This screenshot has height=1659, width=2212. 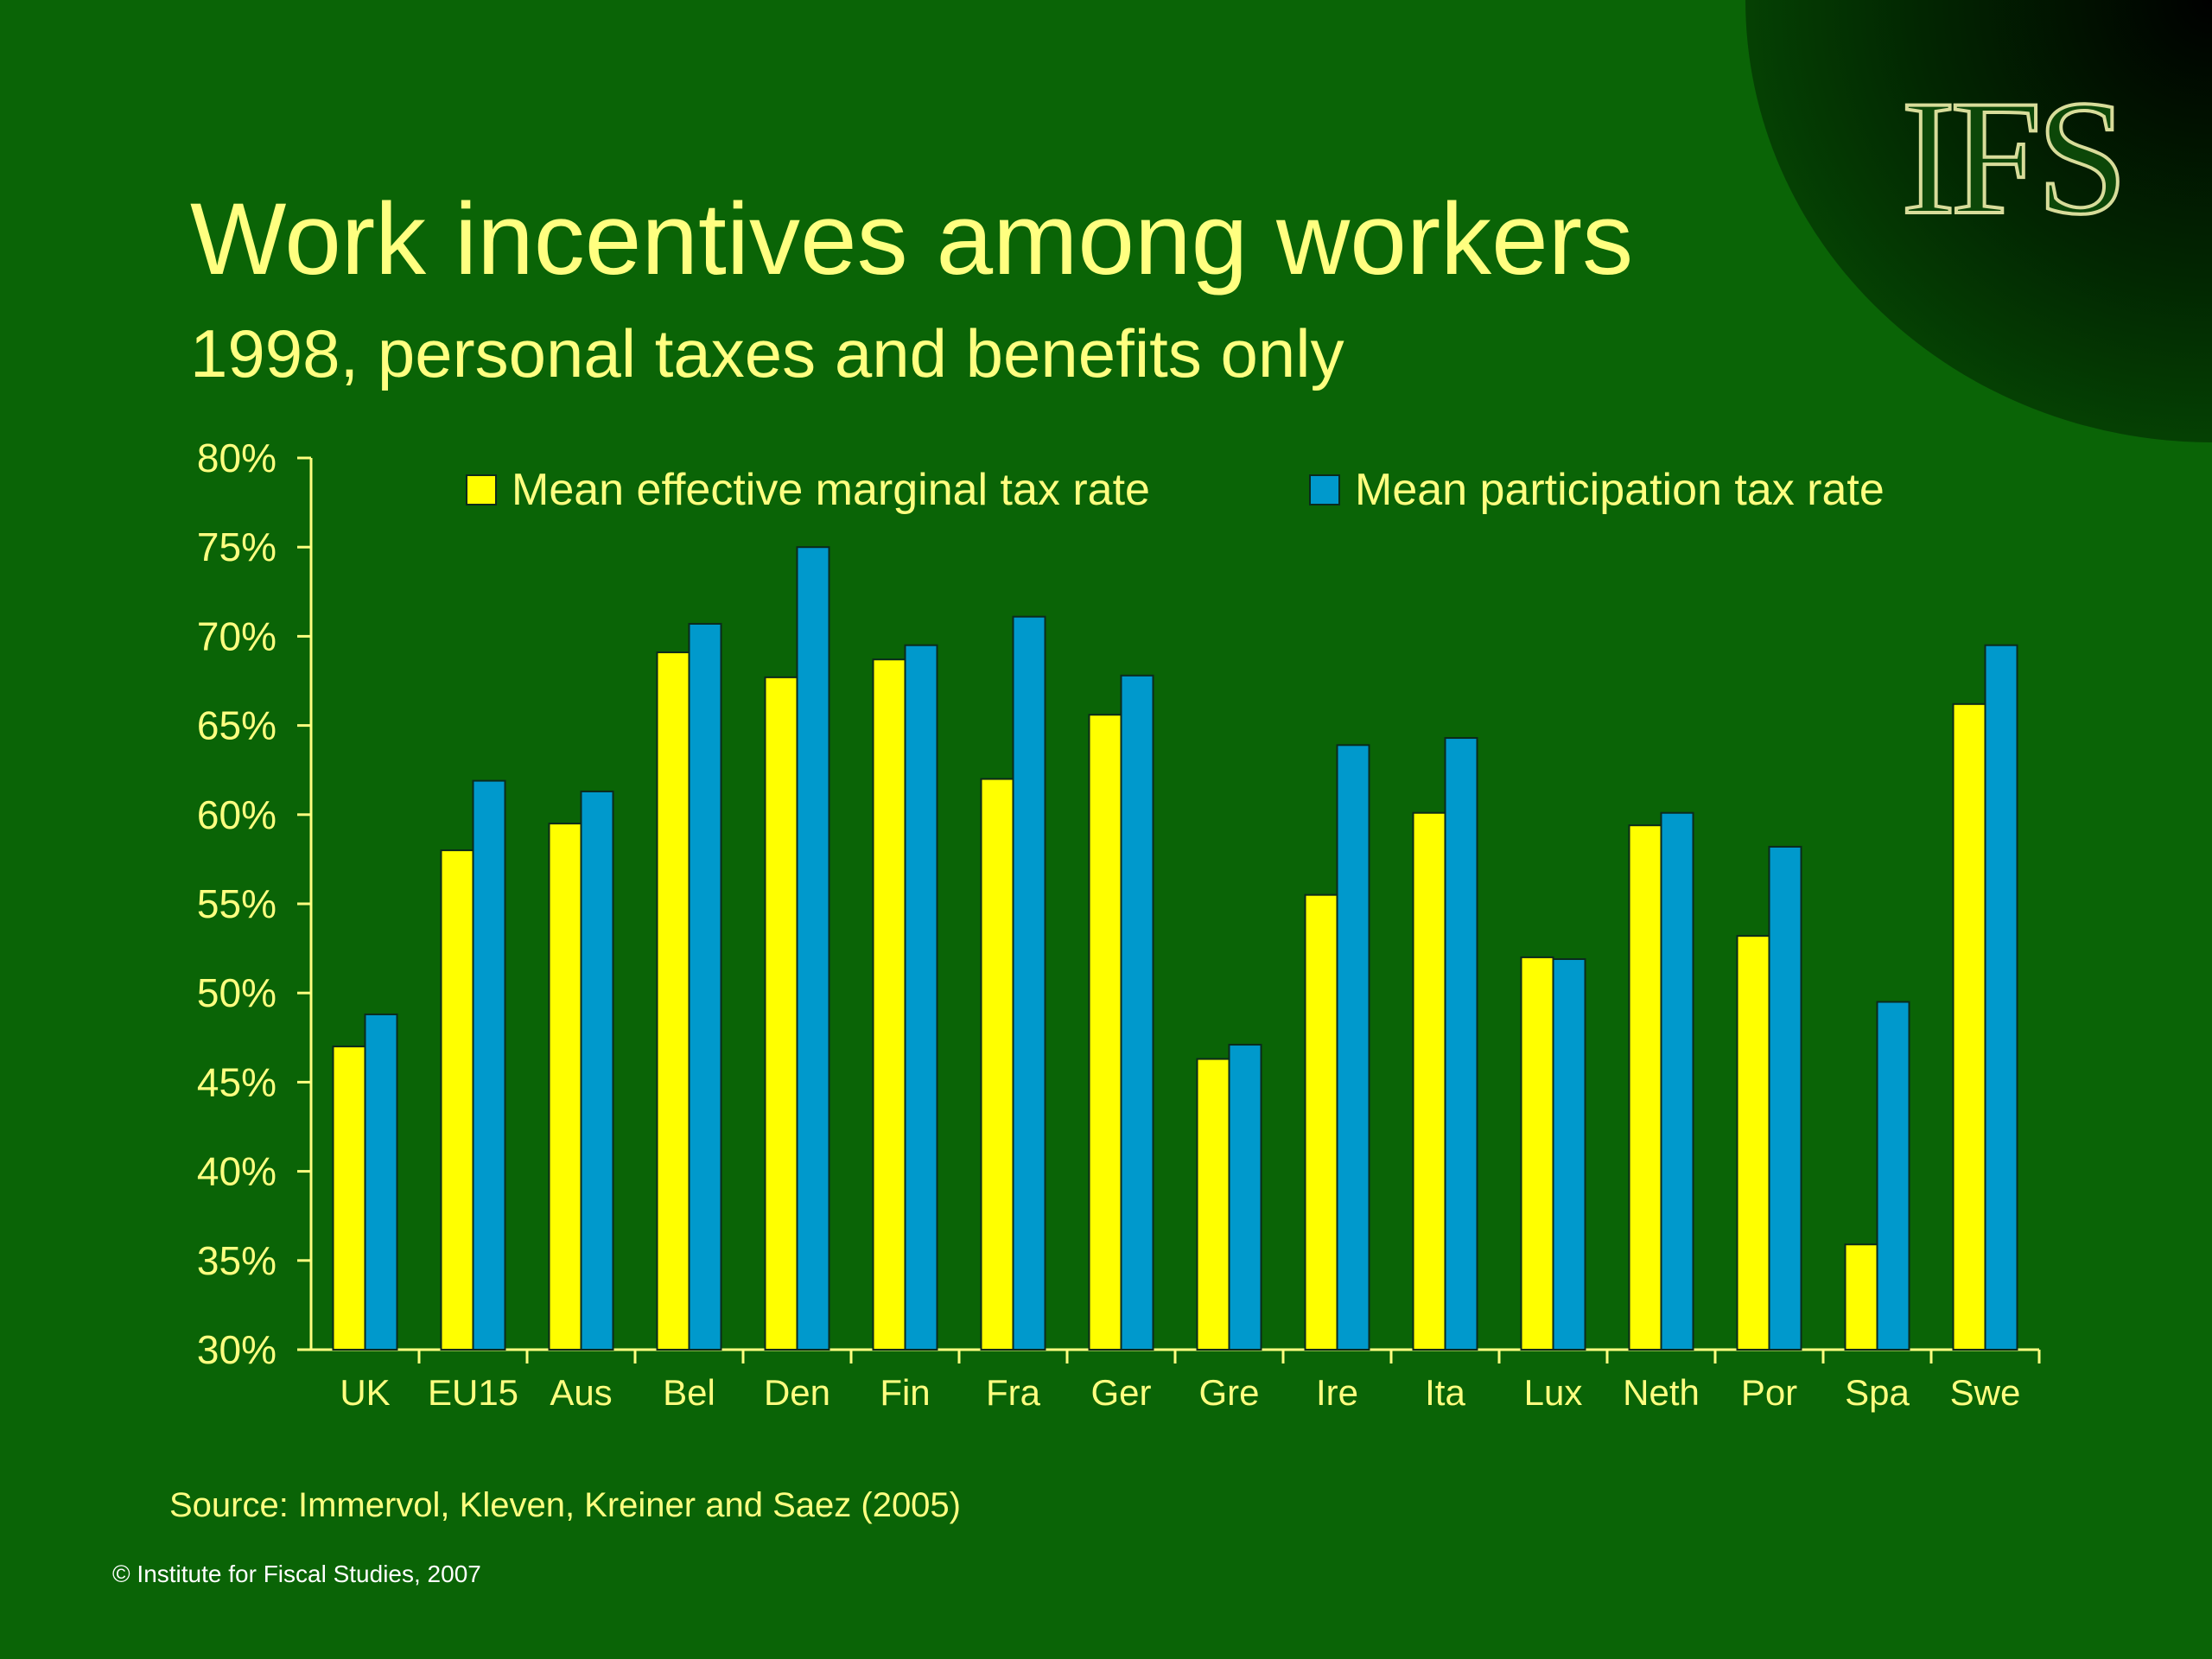 I want to click on bar-participation-por, so click(x=1785, y=1098).